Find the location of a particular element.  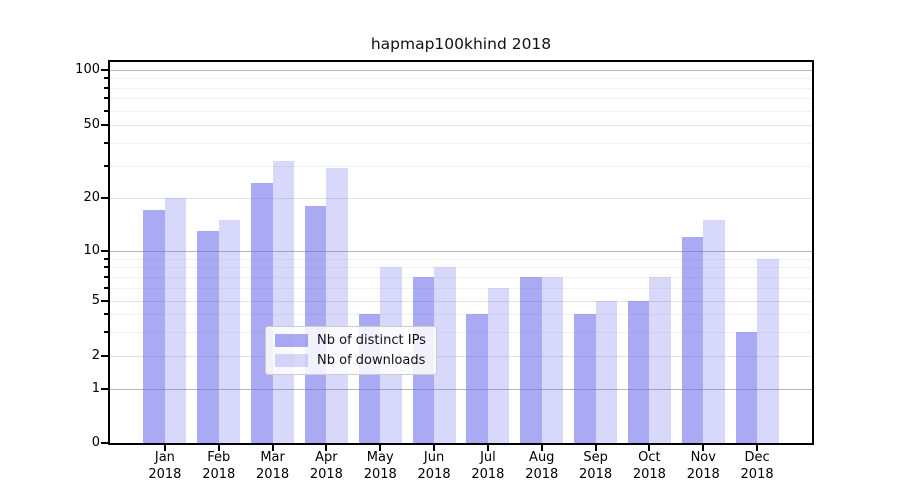

bar-downloads-jun is located at coordinates (445, 355).